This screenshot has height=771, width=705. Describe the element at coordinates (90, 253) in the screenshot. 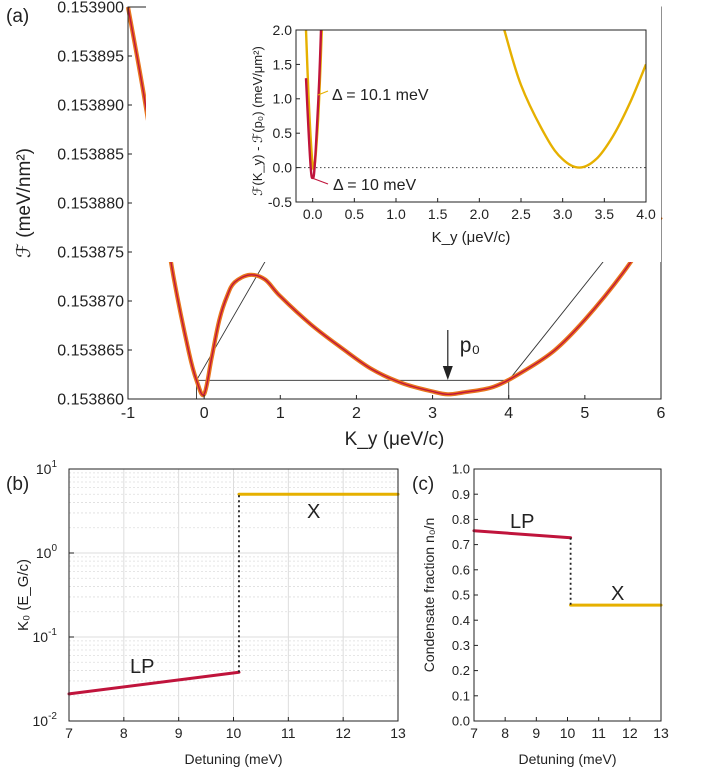

I see `panel-a-ytick-label: 0.153875` at that location.